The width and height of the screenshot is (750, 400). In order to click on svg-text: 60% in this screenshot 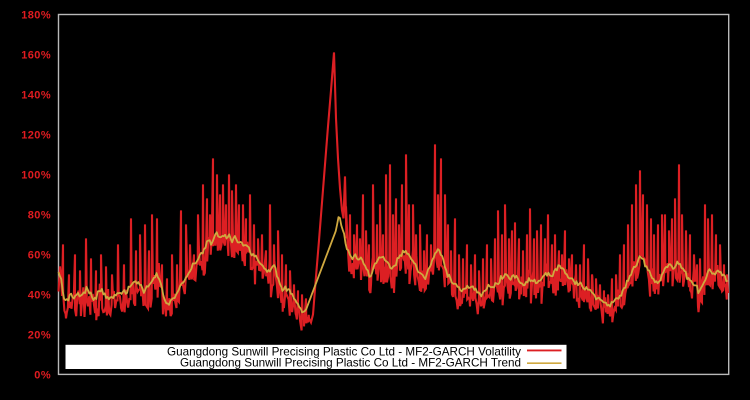, I will do `click(39, 255)`.